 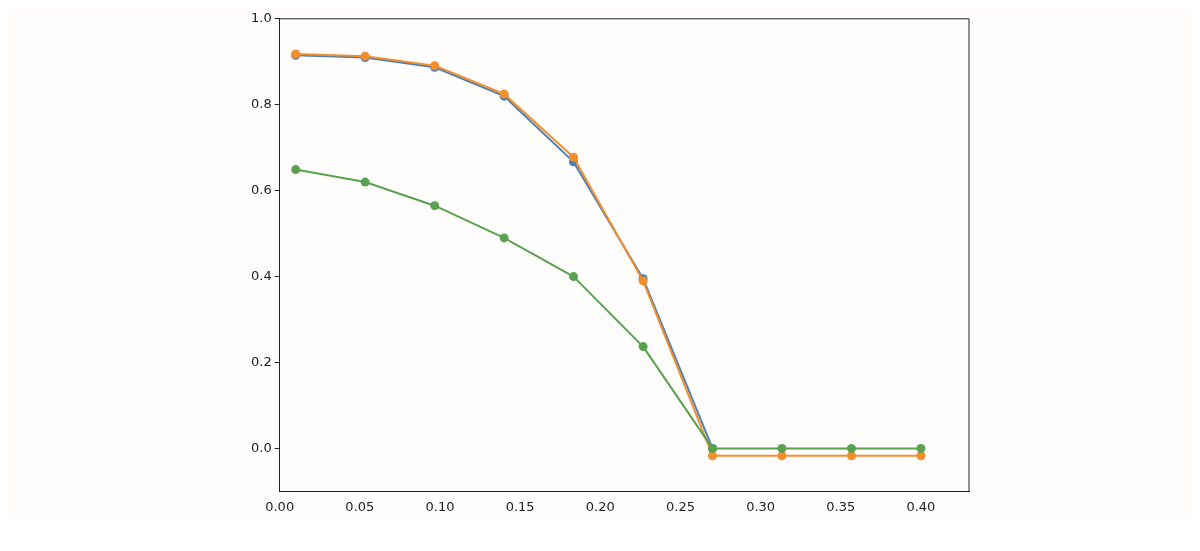 What do you see at coordinates (261, 447) in the screenshot?
I see `y-tick-label: 0.0` at bounding box center [261, 447].